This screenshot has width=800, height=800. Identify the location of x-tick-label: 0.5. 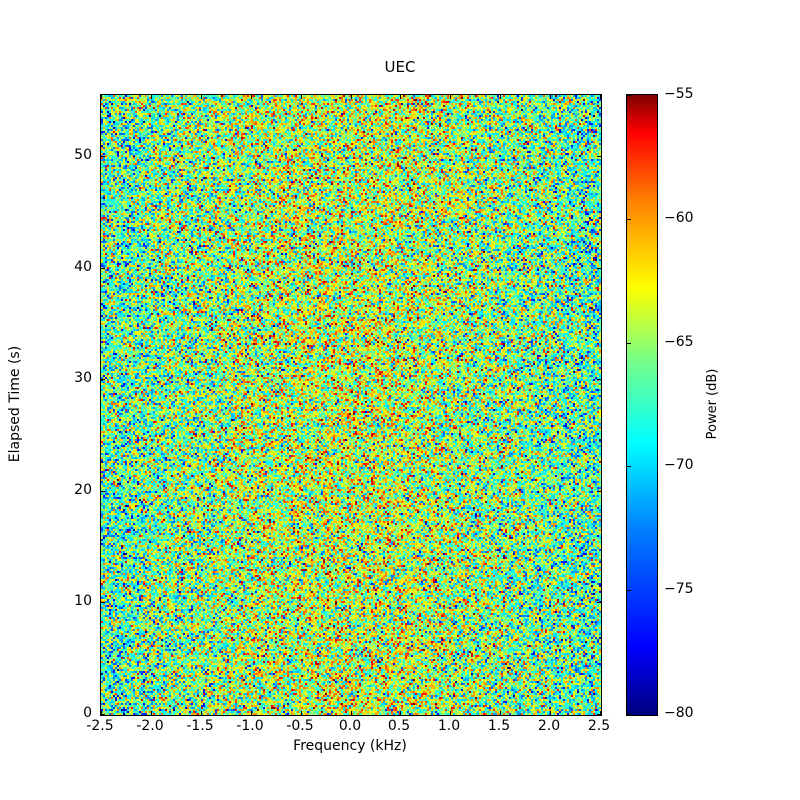
(399, 726).